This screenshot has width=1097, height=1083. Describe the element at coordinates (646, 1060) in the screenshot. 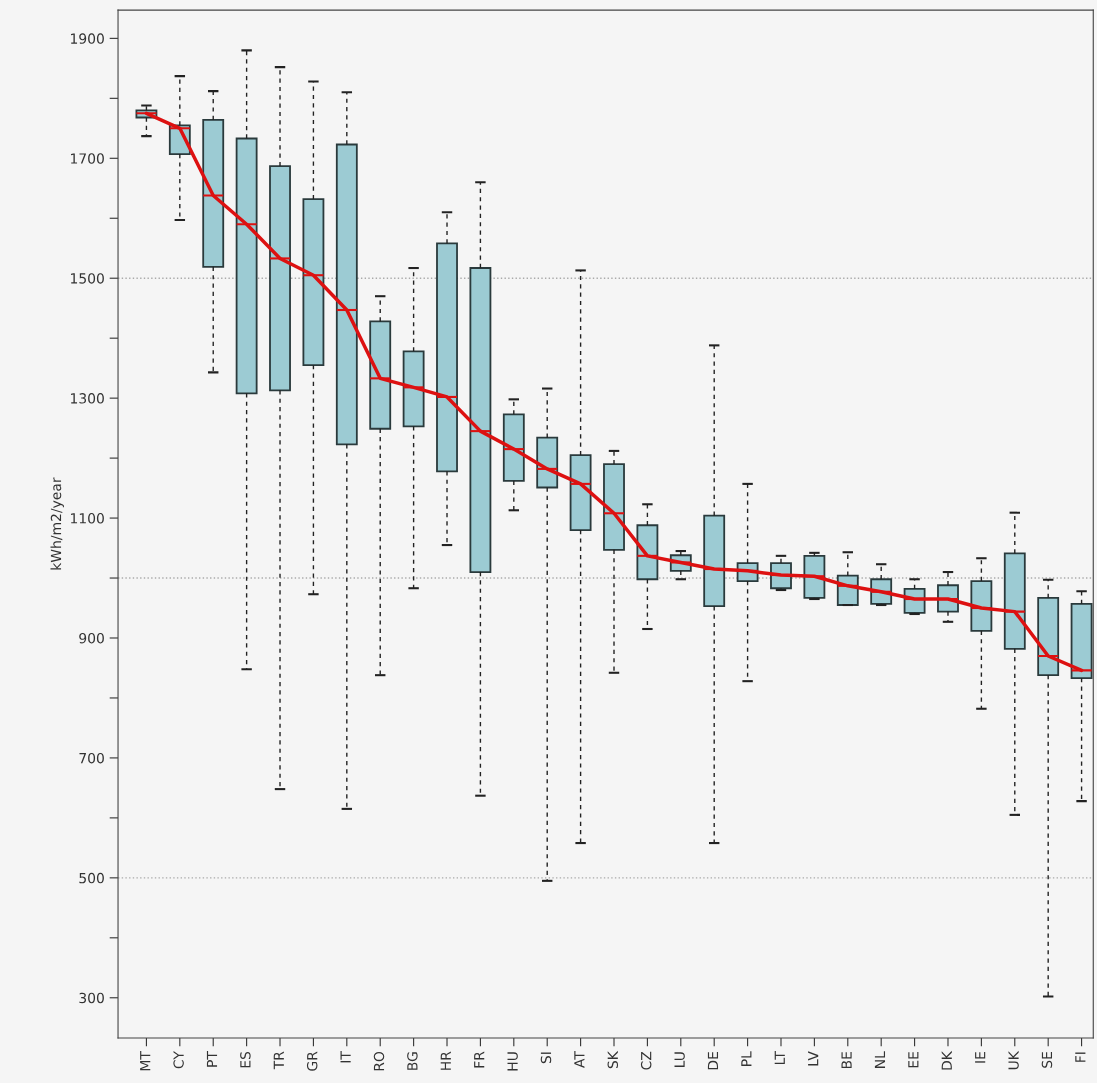

I see `x-tick-label: CZ` at that location.